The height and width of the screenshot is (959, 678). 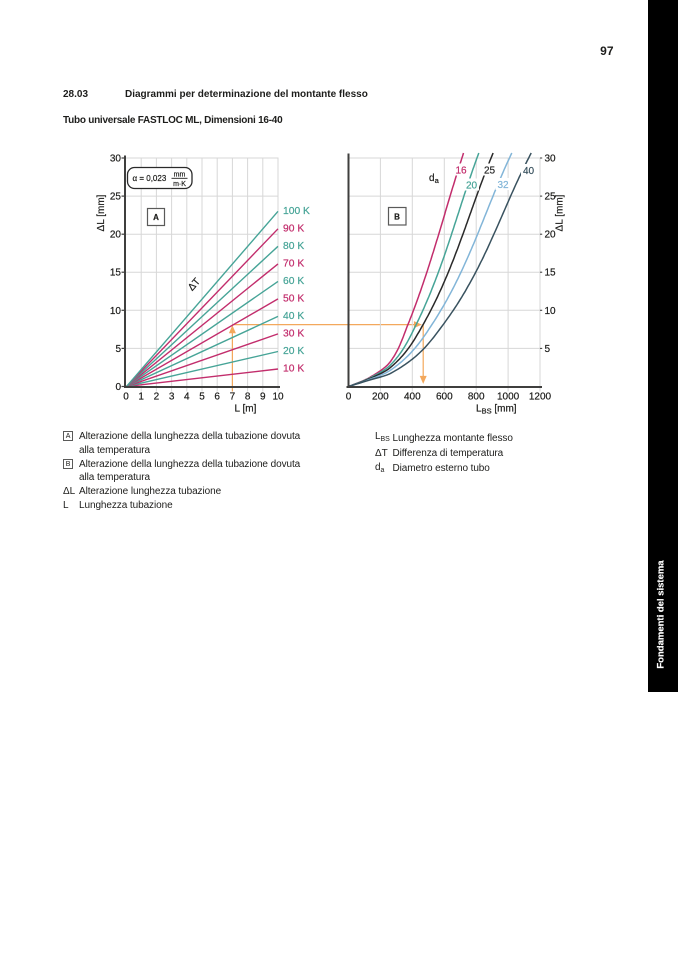 I want to click on svg-text: 1200, so click(x=540, y=397).